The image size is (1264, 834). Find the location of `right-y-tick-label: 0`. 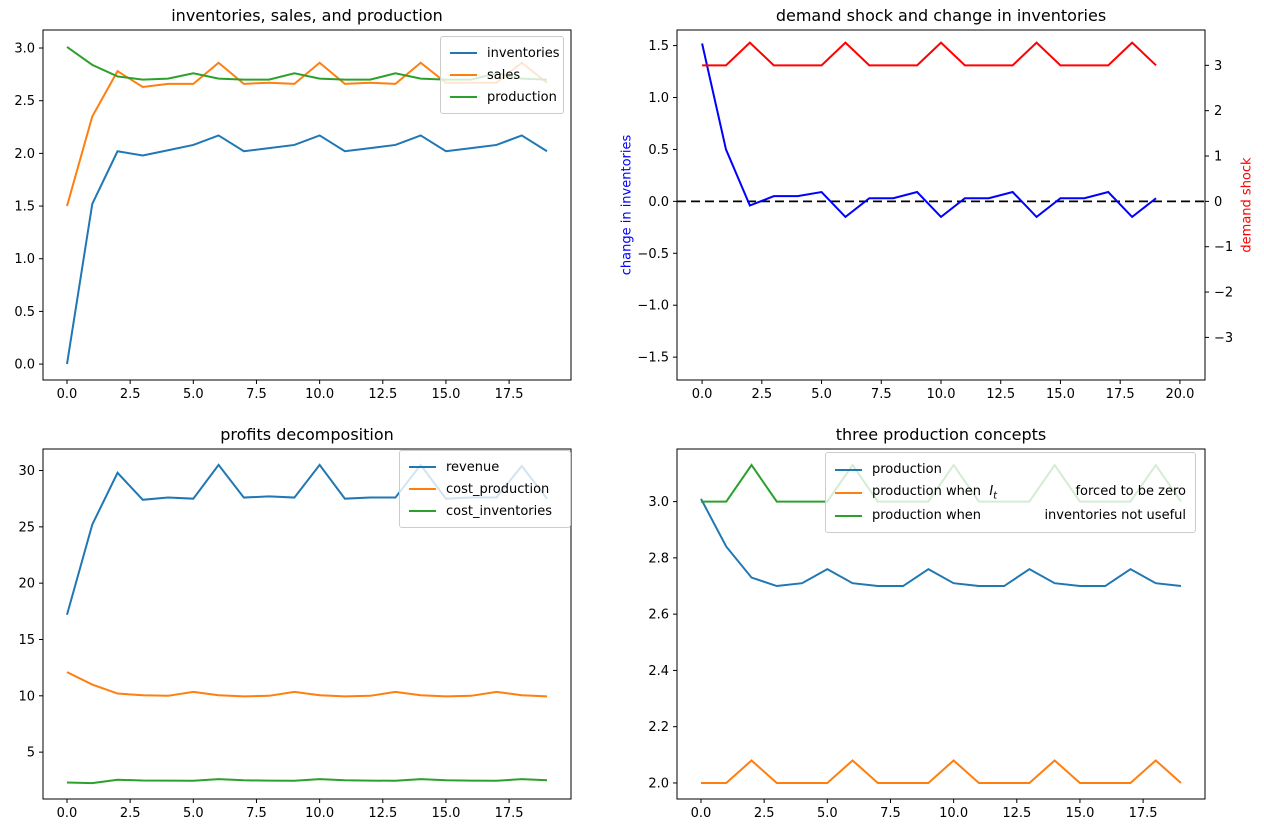

right-y-tick-label: 0 is located at coordinates (1218, 202).